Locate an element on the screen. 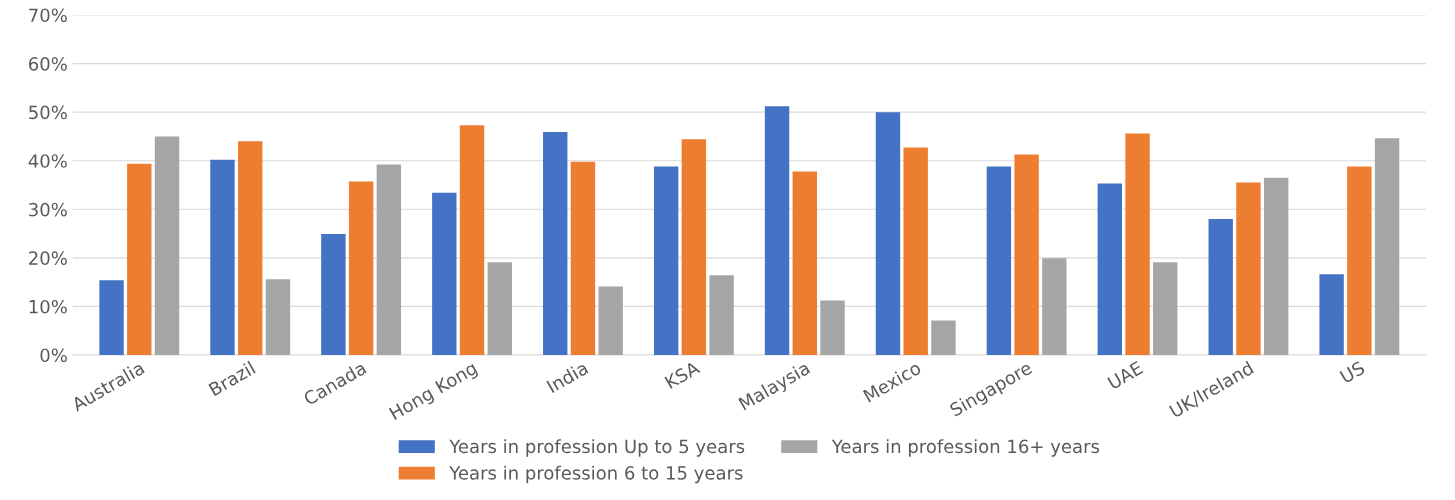 Image resolution: width=1455 pixels, height=500 pixels. y-tick-label: 40% is located at coordinates (47, 161).